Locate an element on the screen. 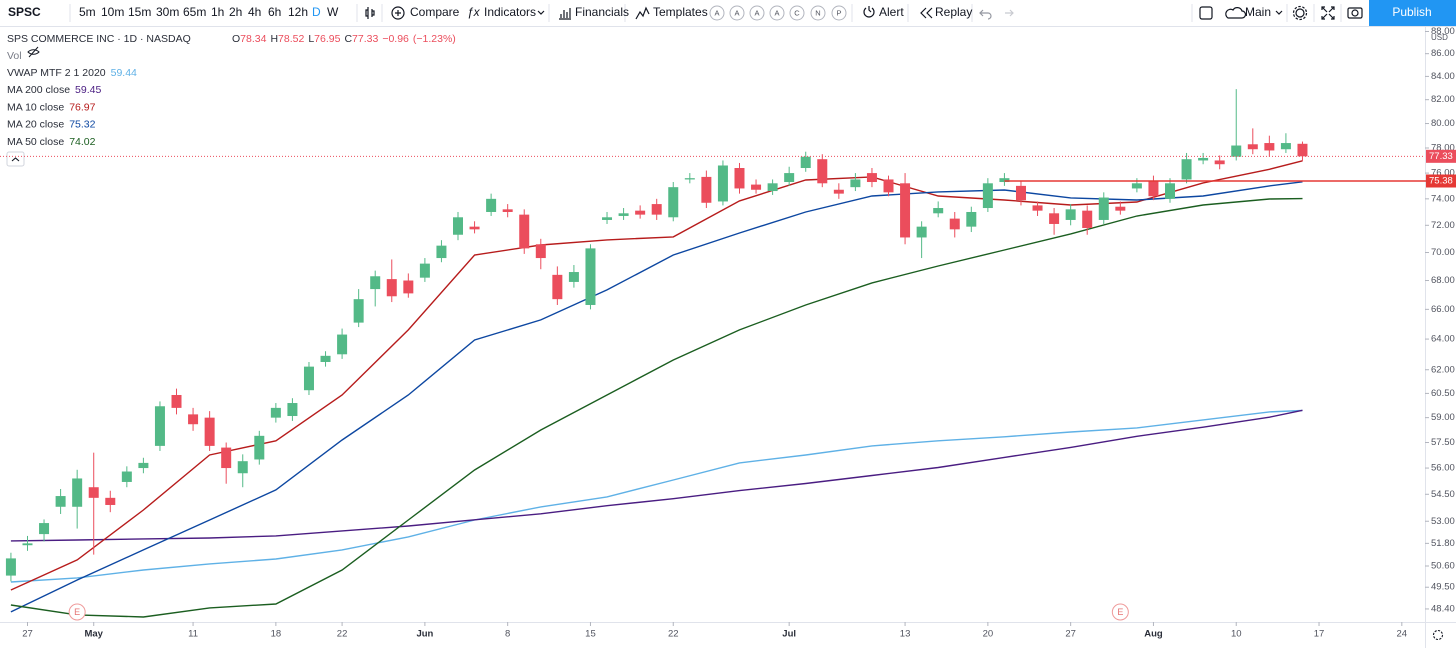 The width and height of the screenshot is (1456, 648). compare-button: Compare is located at coordinates (435, 12).